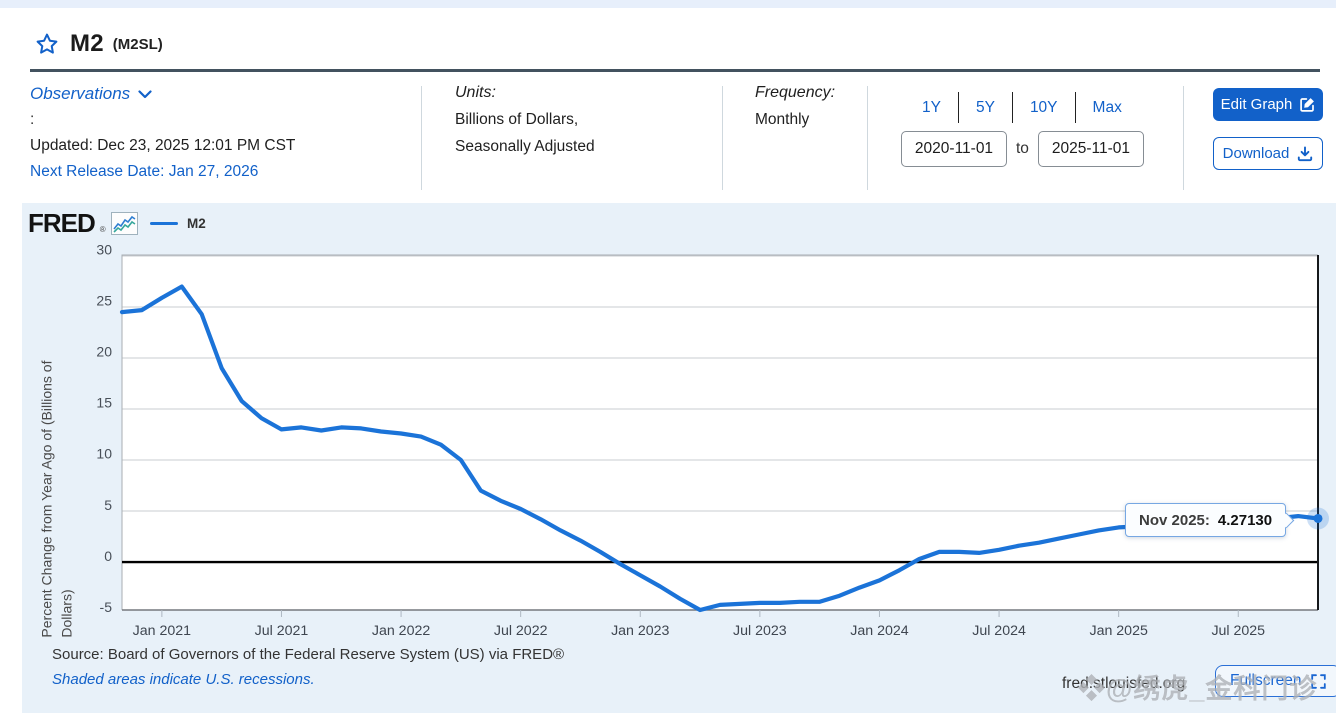 The height and width of the screenshot is (713, 1336). I want to click on recessions-note-link: Shaded areas indicate U.S. recessions., so click(183, 679).